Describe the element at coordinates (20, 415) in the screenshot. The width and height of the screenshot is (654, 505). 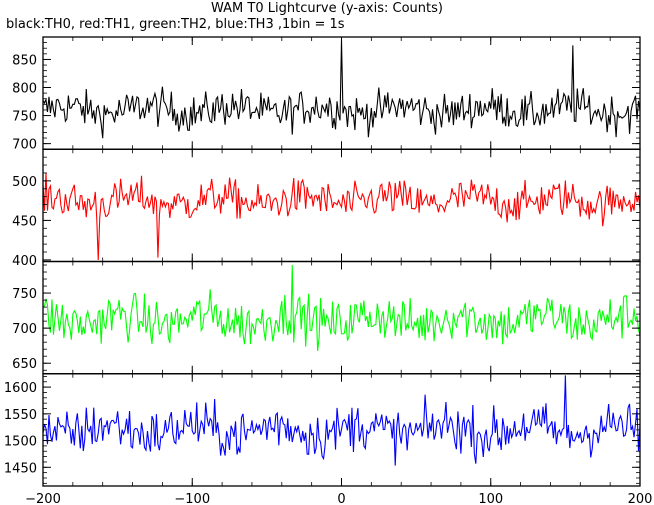
I see `y-tick-label: 1550` at that location.